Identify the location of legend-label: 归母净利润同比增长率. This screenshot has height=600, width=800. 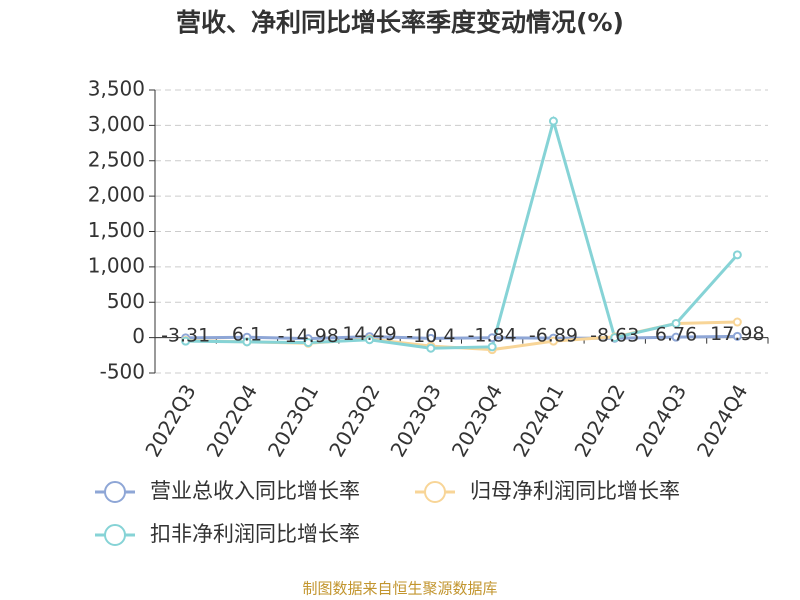
(575, 491).